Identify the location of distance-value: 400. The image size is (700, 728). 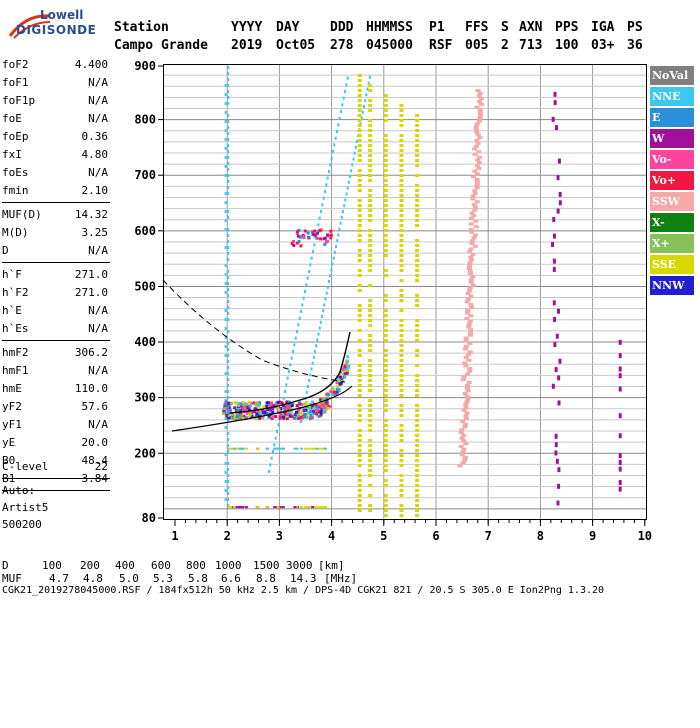
(125, 565).